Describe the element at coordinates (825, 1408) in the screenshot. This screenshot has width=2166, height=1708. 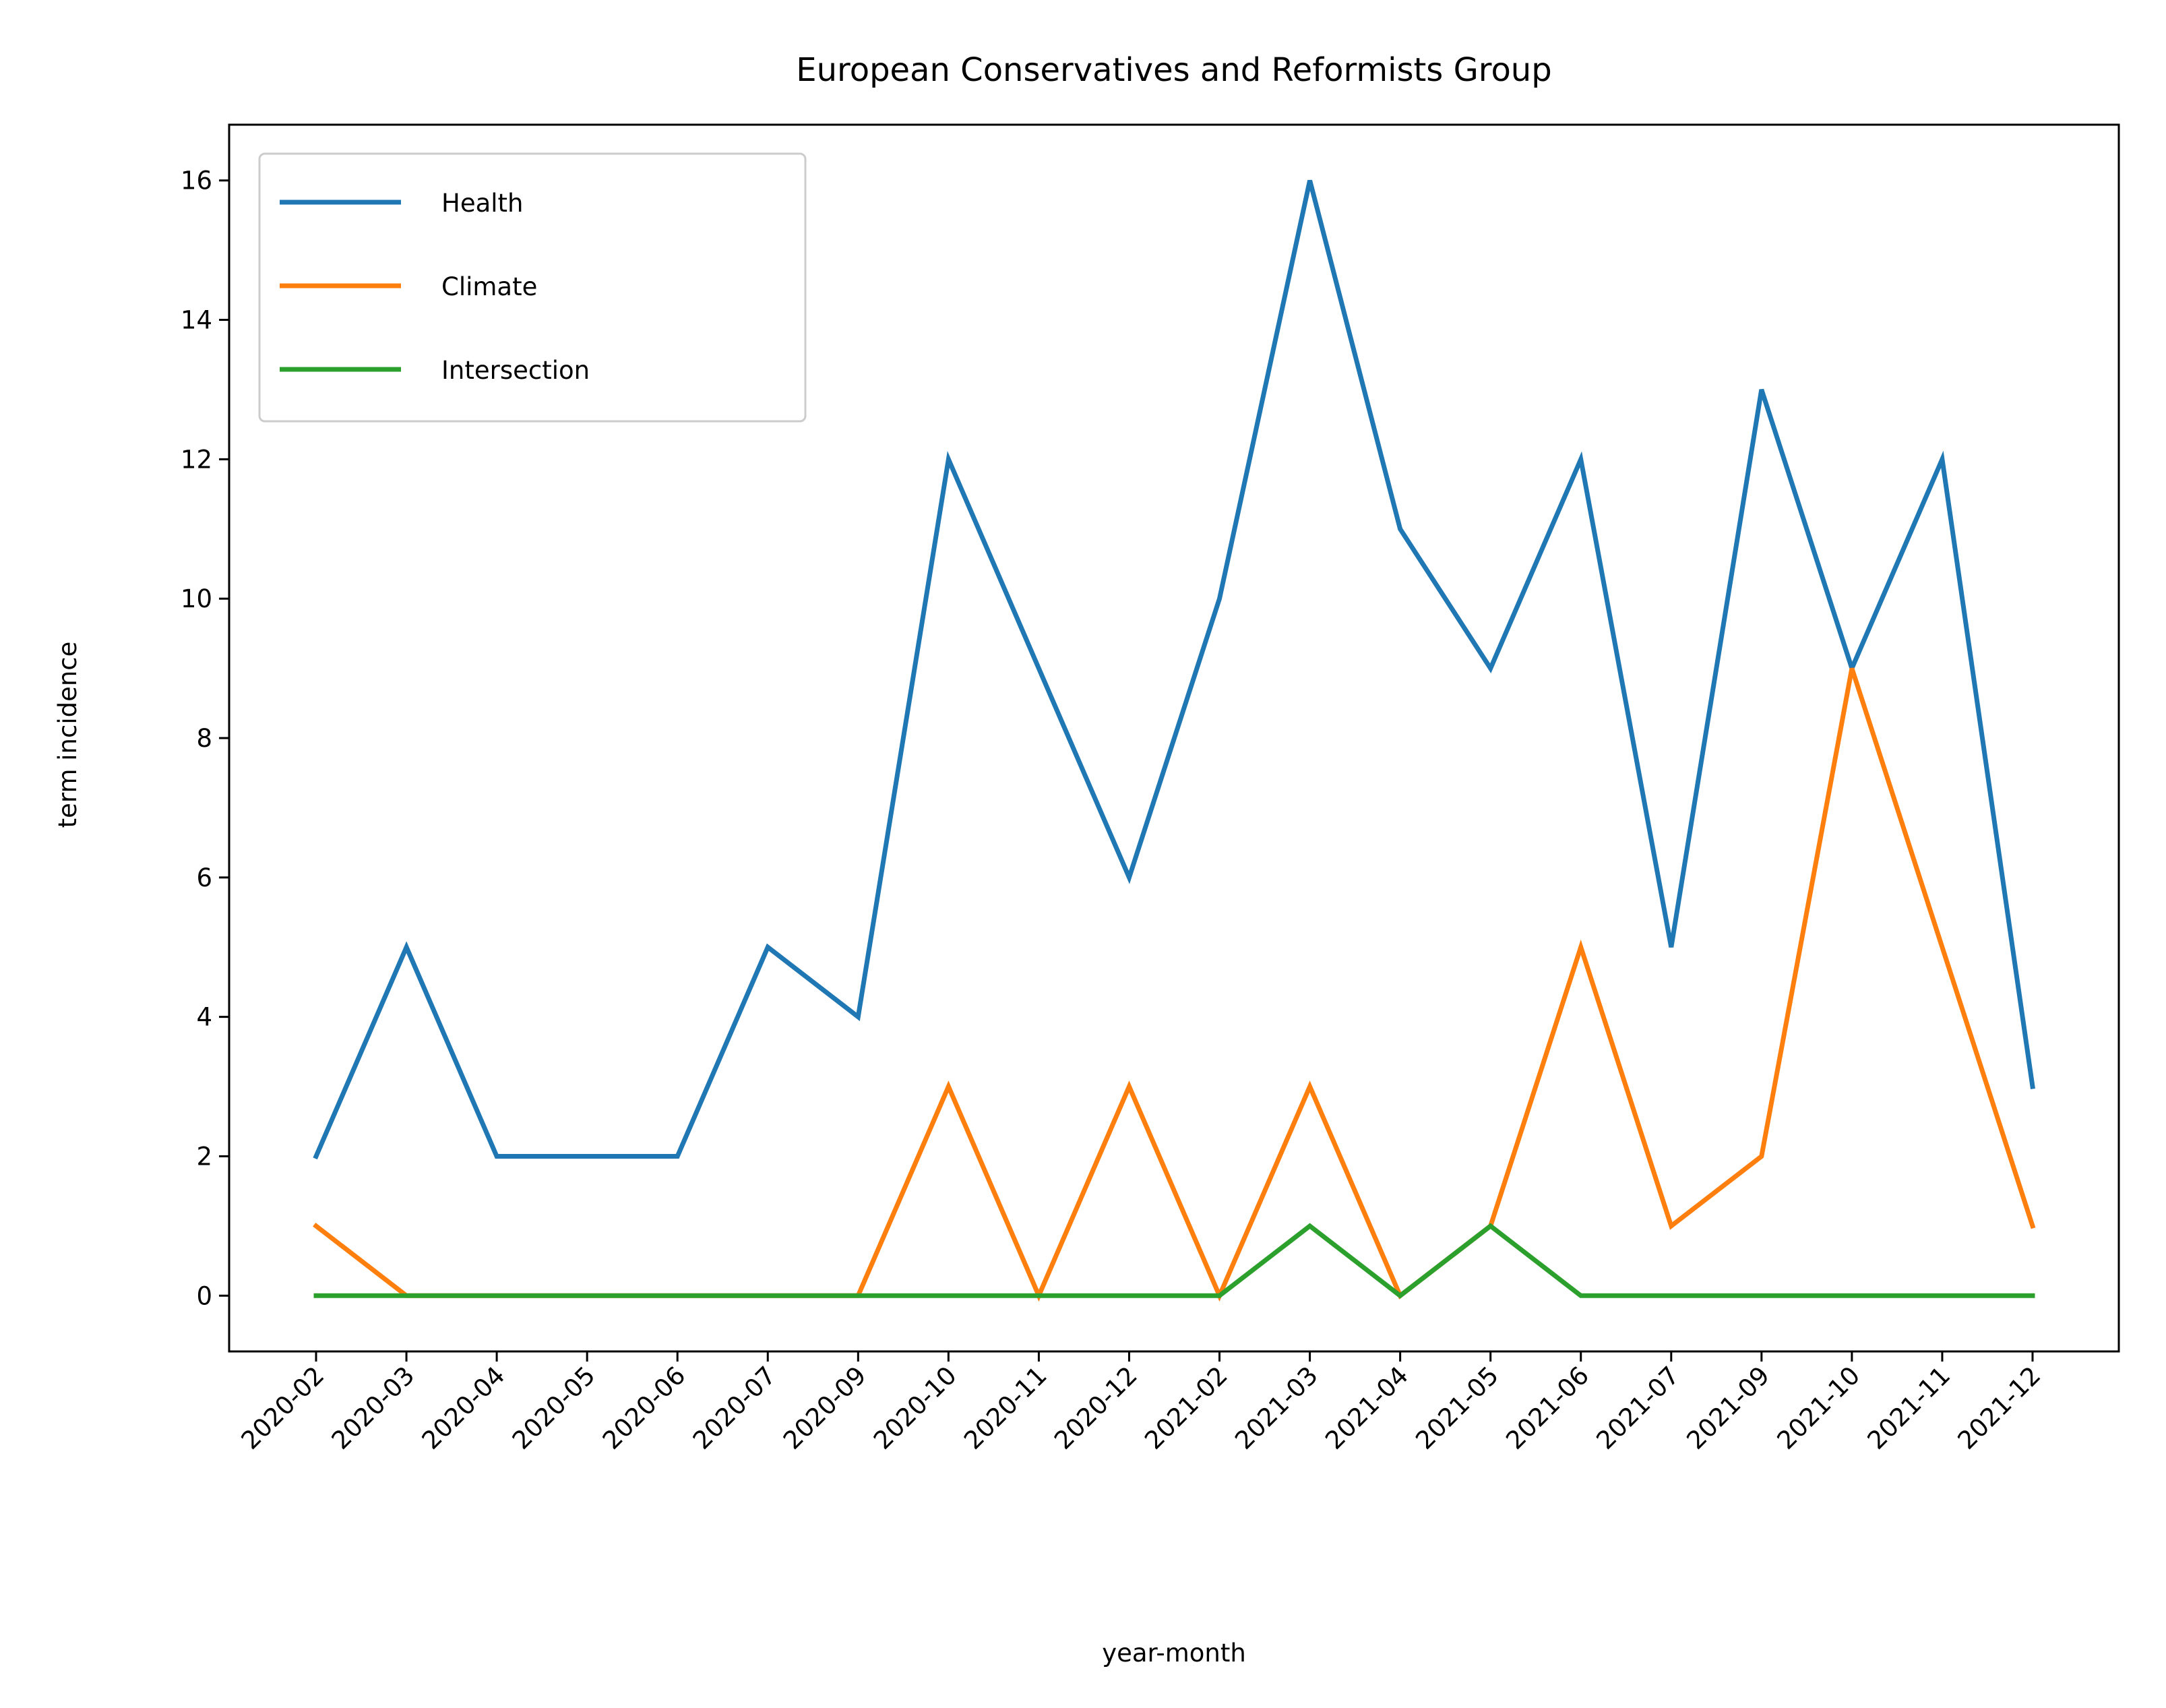
I see `x-tick-label: 2020-09` at that location.